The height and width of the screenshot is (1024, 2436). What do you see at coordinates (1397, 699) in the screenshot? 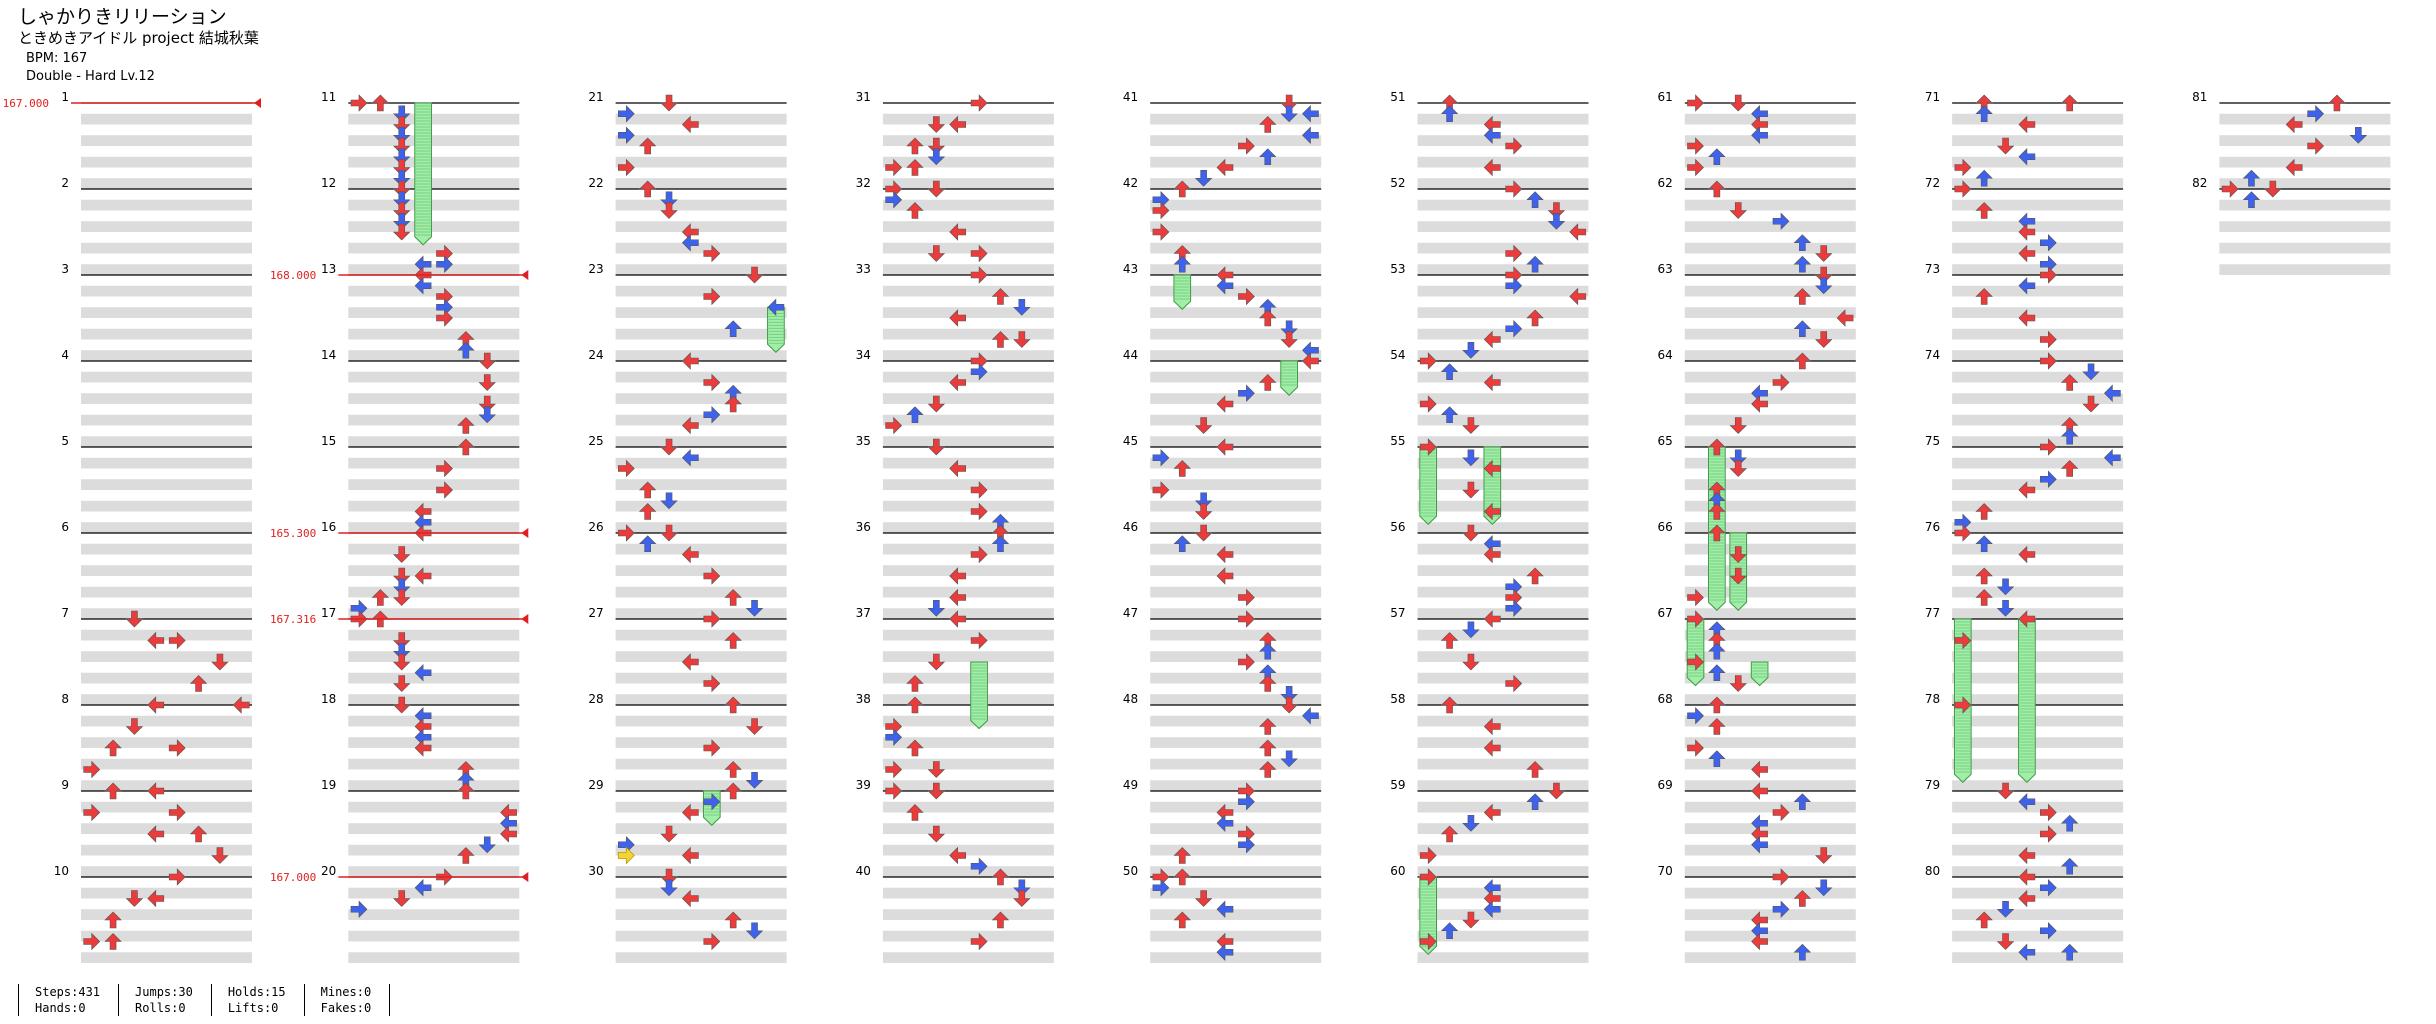
I see `measure-number: 58` at bounding box center [1397, 699].